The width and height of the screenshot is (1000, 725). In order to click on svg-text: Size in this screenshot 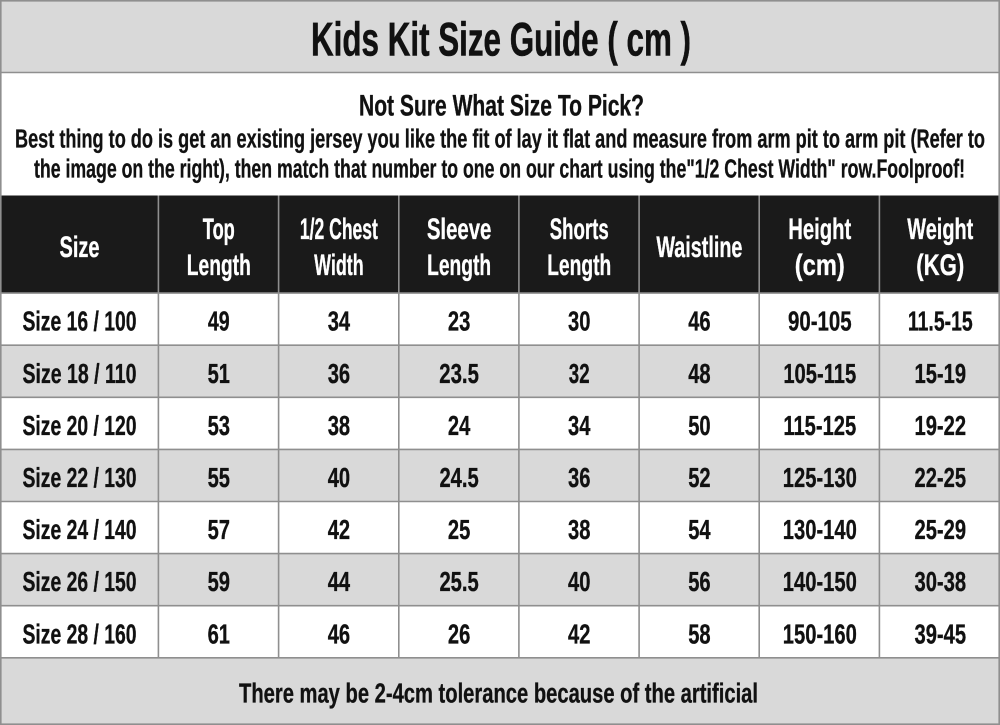, I will do `click(80, 247)`.